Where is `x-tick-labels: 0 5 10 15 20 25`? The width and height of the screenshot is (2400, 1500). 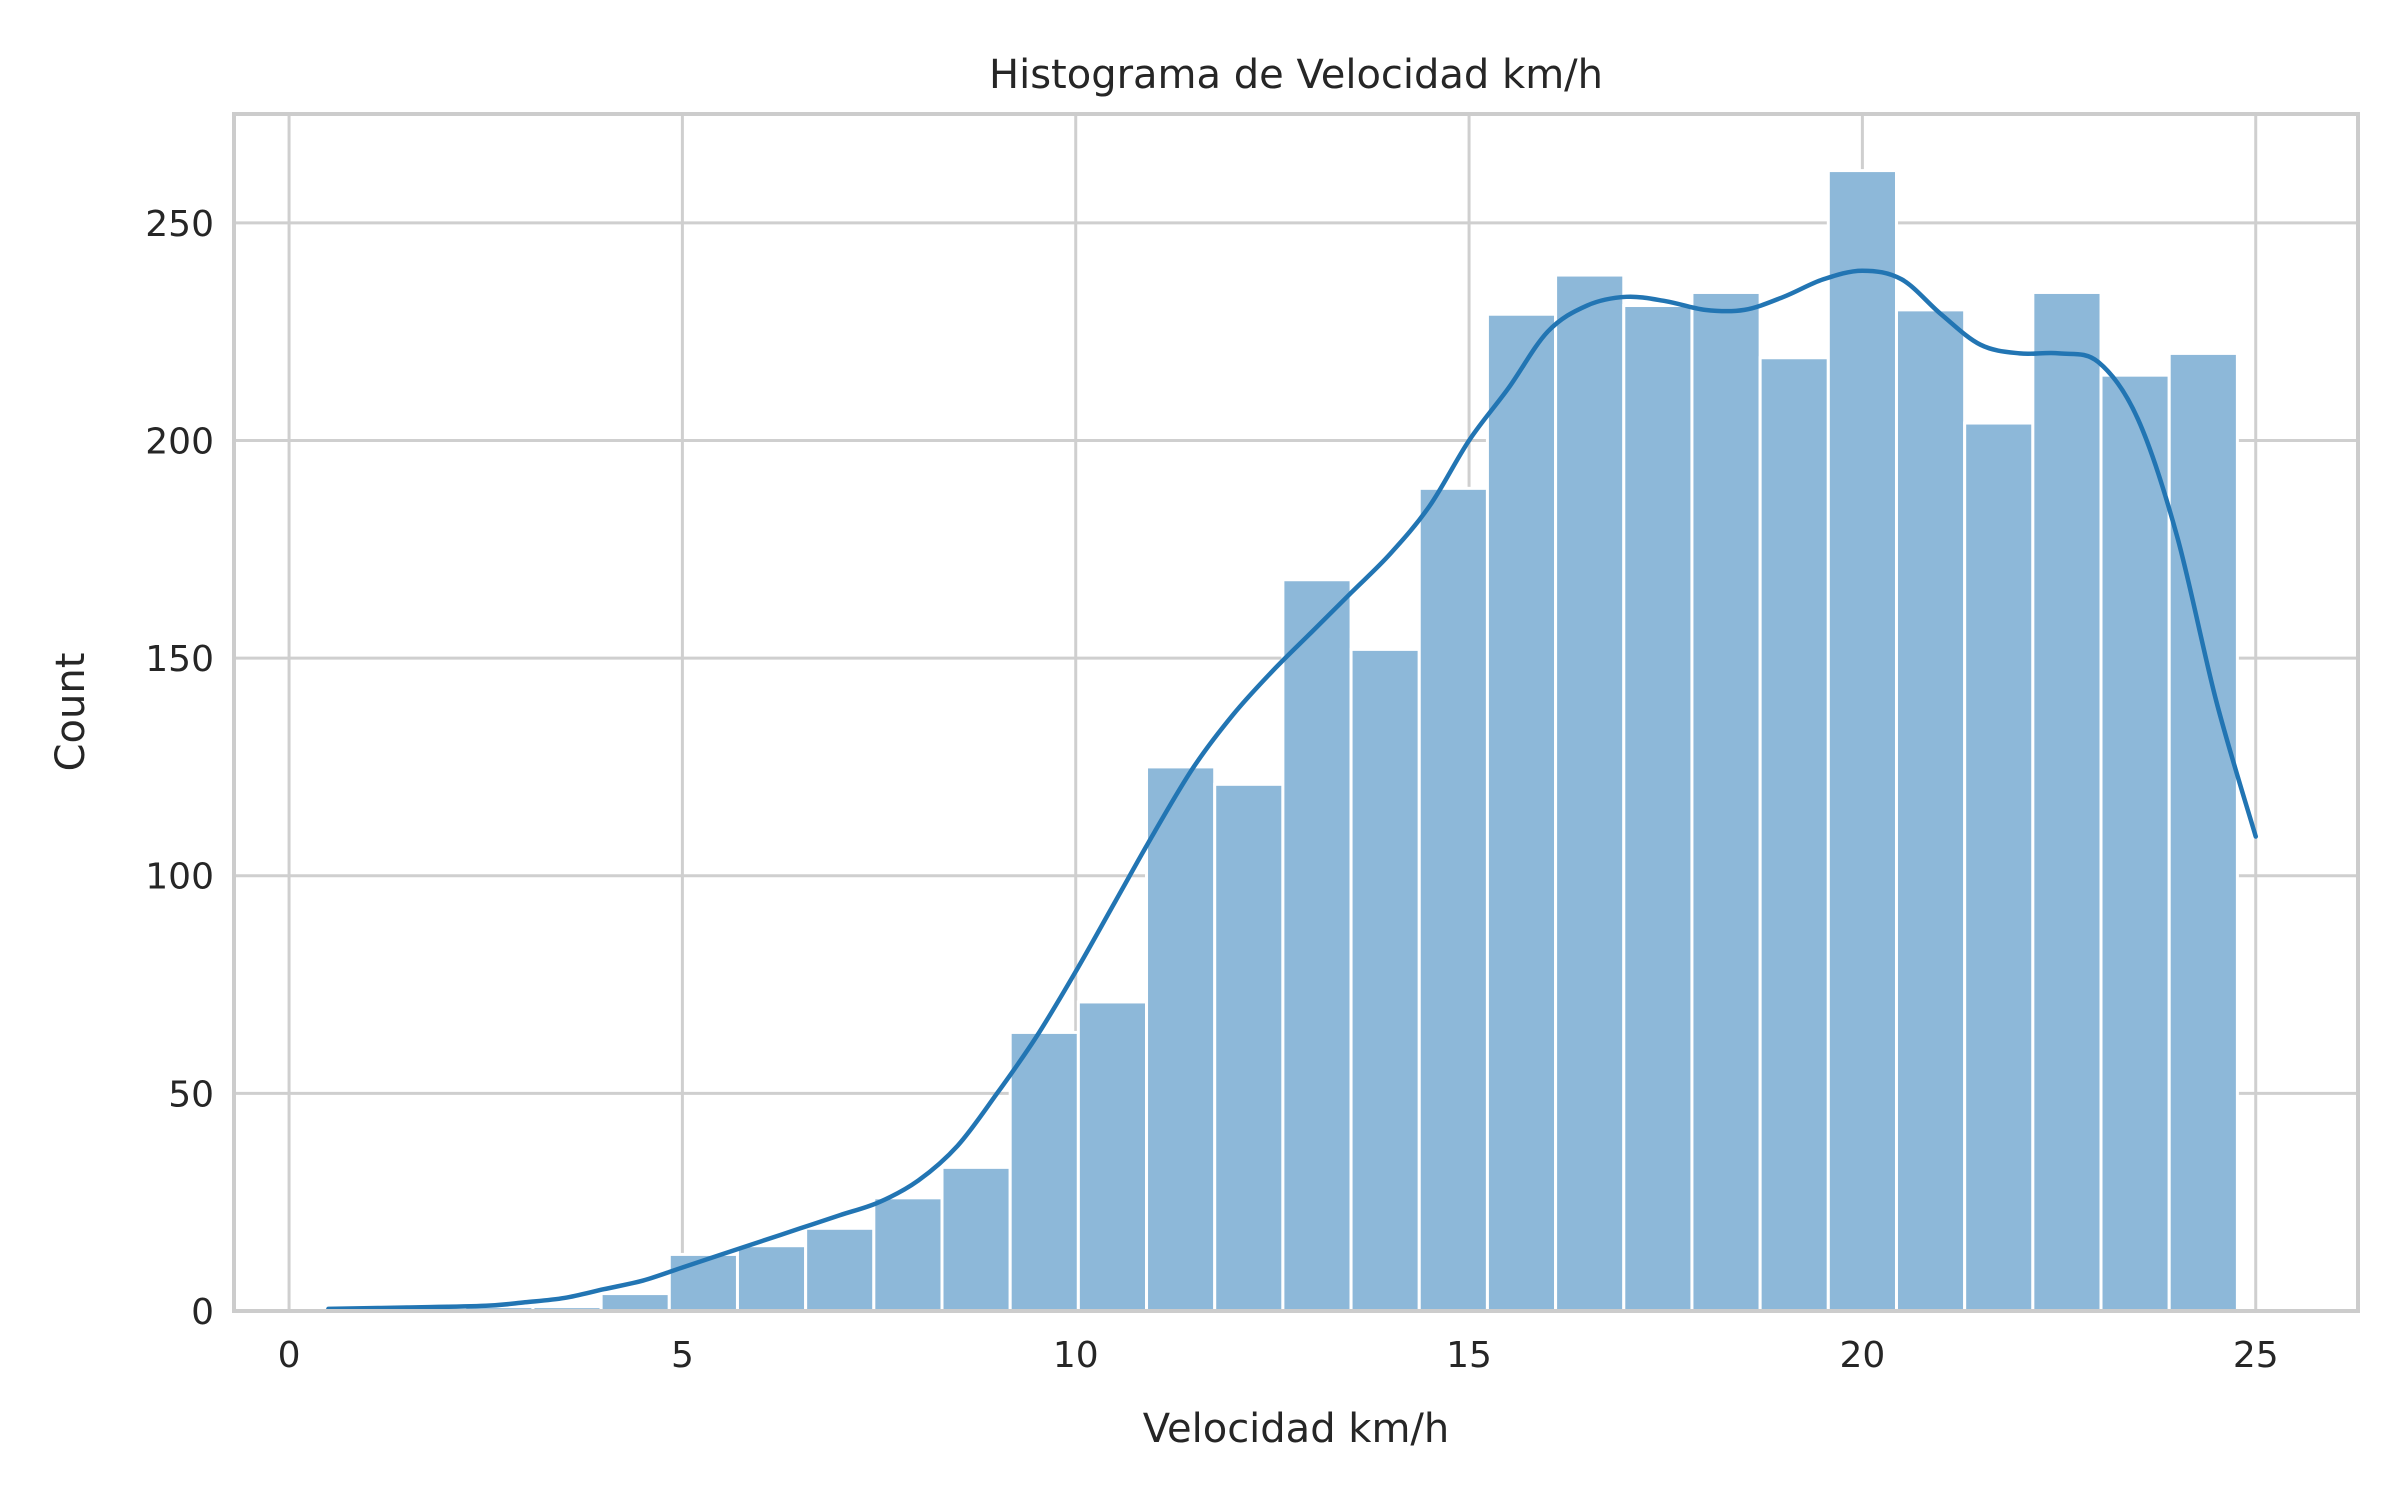
x-tick-labels: 0 5 10 15 20 25 is located at coordinates (1278, 1355).